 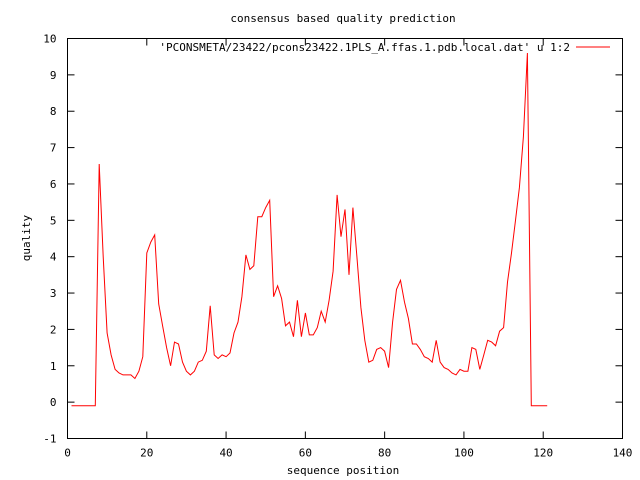 What do you see at coordinates (343, 470) in the screenshot?
I see `x-axis-label: sequence position` at bounding box center [343, 470].